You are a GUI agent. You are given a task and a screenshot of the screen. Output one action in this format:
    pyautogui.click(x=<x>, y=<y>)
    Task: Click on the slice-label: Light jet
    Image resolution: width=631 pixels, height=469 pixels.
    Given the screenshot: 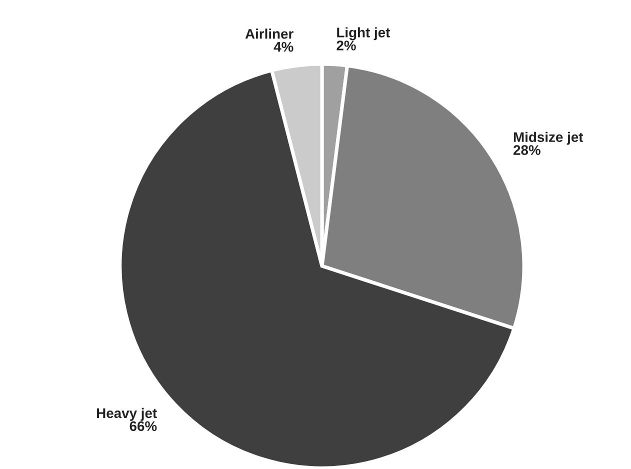 What is the action you would take?
    pyautogui.click(x=363, y=33)
    